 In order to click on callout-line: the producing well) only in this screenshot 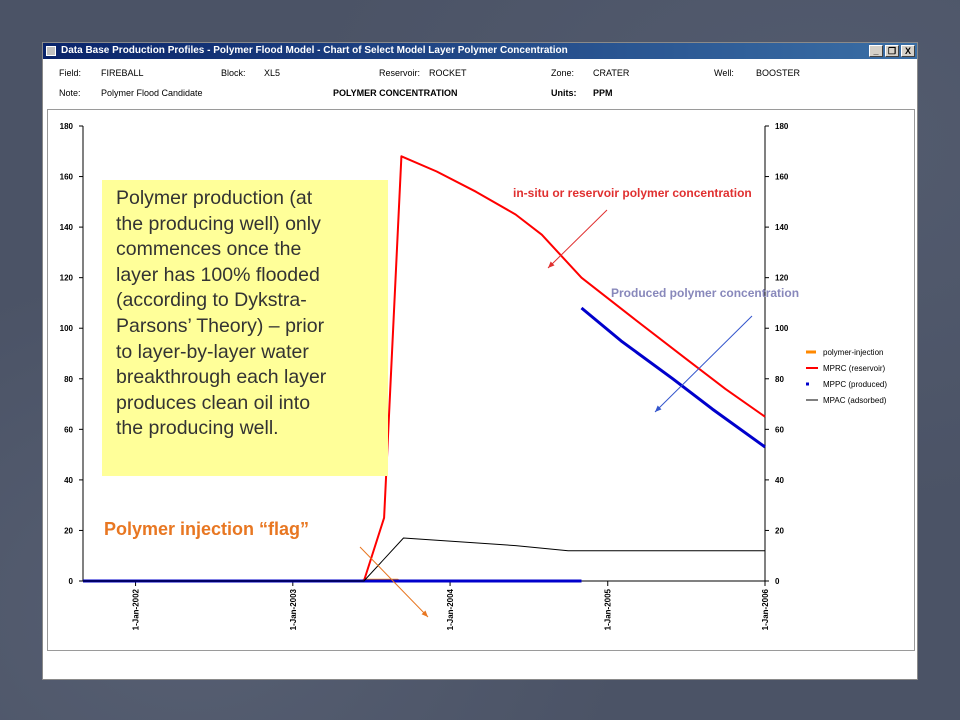, I will do `click(218, 223)`.